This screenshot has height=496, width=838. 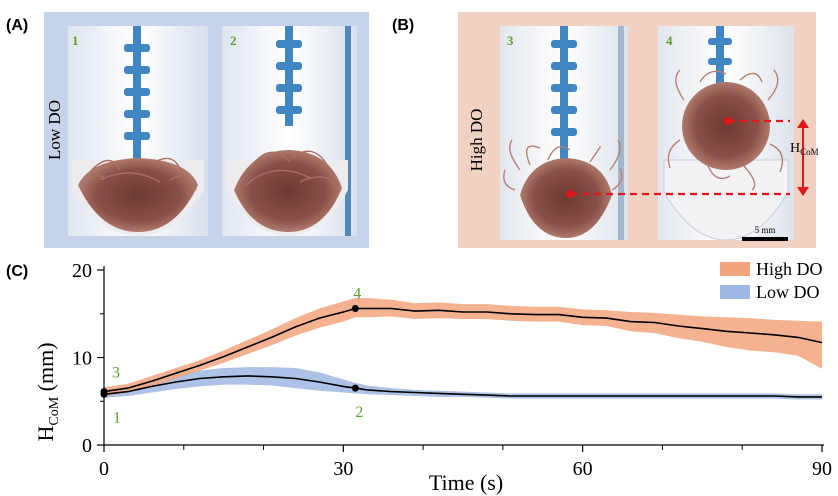 I want to click on line-low-do, so click(x=462, y=386).